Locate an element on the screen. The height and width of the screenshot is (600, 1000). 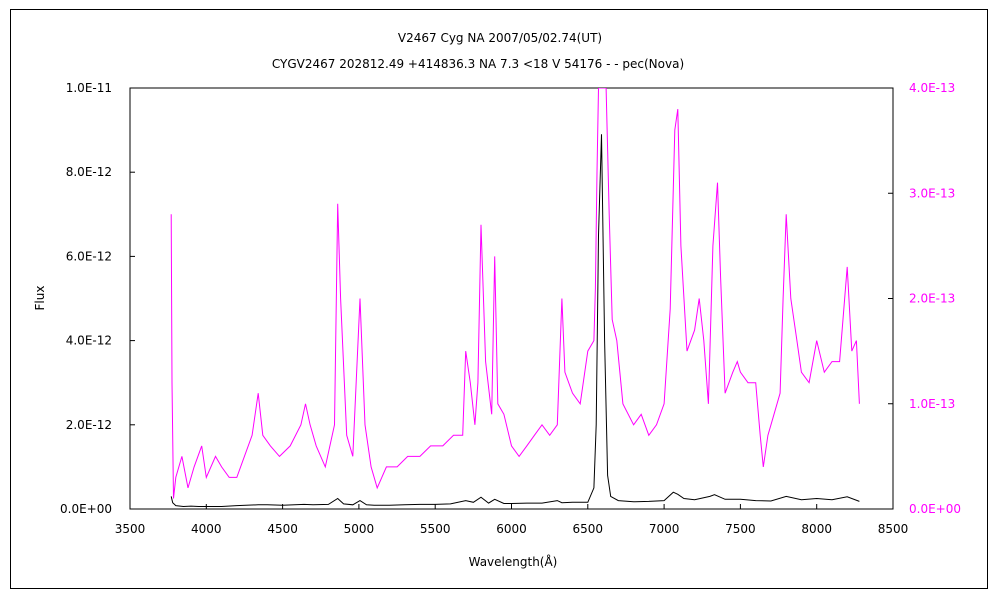
x-tick-label: 4500 is located at coordinates (282, 529).